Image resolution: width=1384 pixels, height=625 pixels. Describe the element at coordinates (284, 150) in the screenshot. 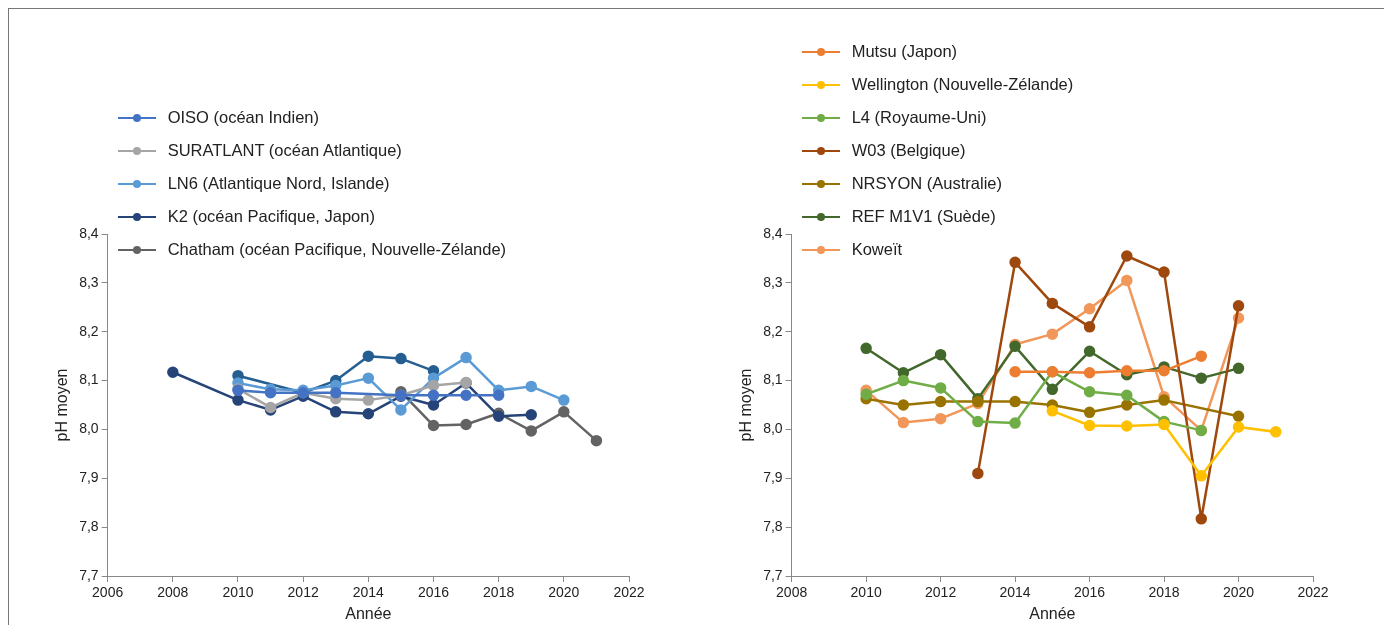

I see `legend-label: SURATLANT (océan Atlantique)` at that location.